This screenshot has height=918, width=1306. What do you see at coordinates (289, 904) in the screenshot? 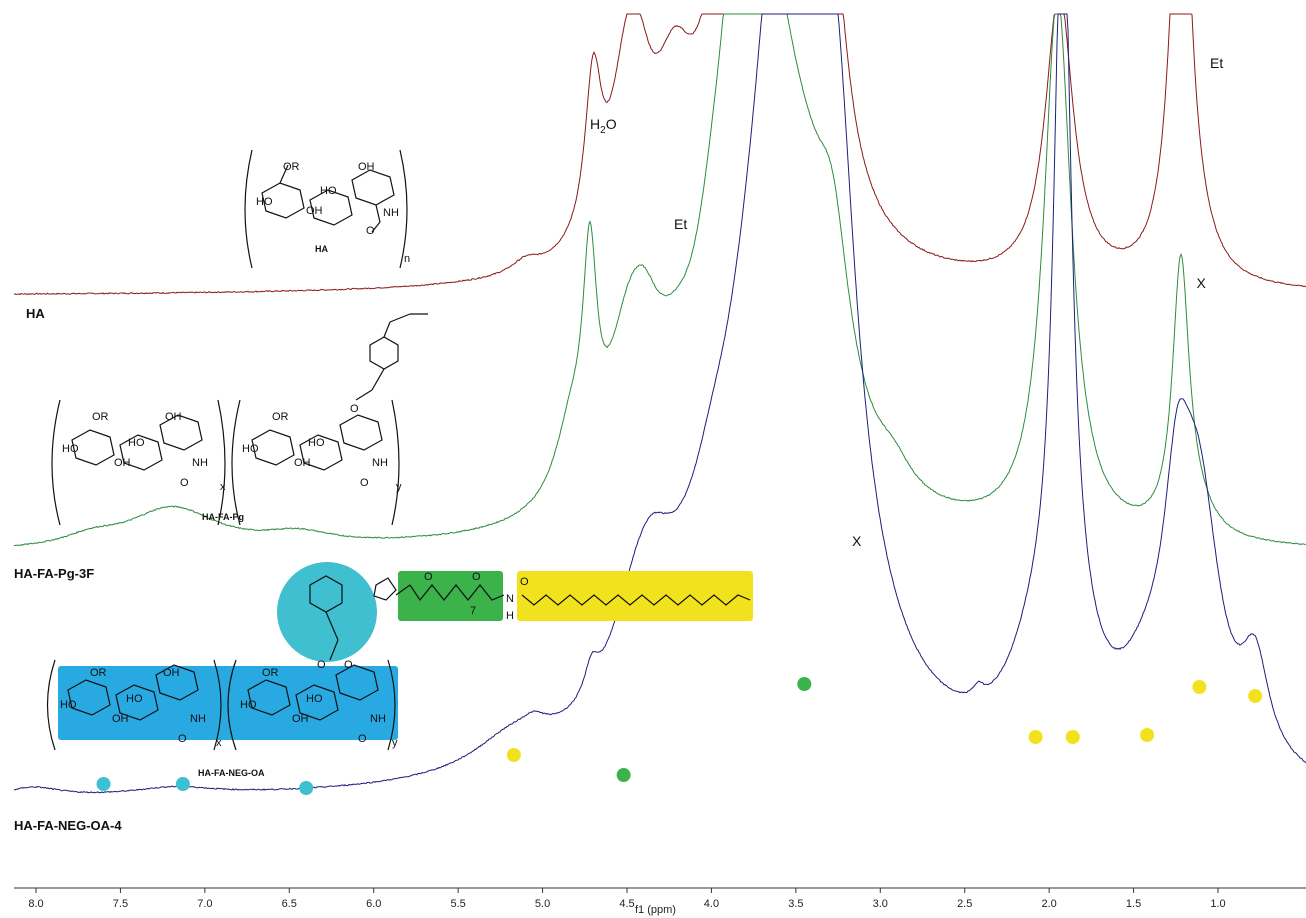
I see `x-tick-label: 6.5` at bounding box center [289, 904].